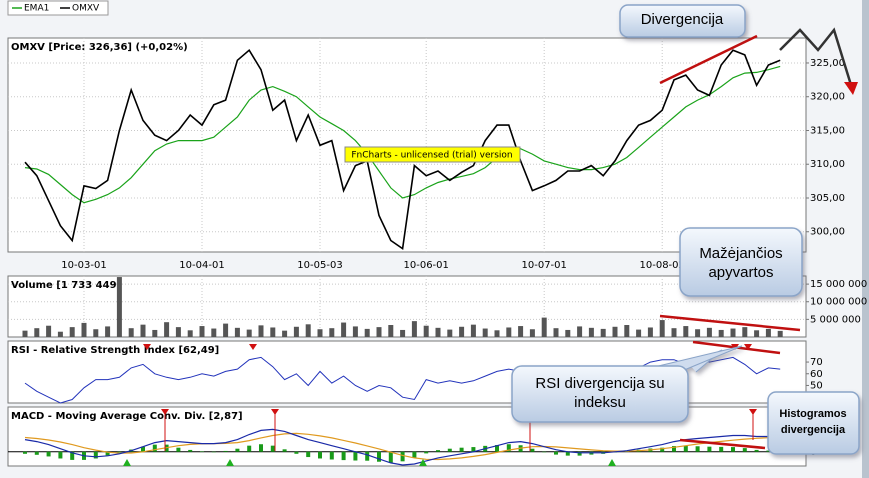 This screenshot has width=869, height=478. I want to click on y-tick-label: 315,00, so click(827, 130).